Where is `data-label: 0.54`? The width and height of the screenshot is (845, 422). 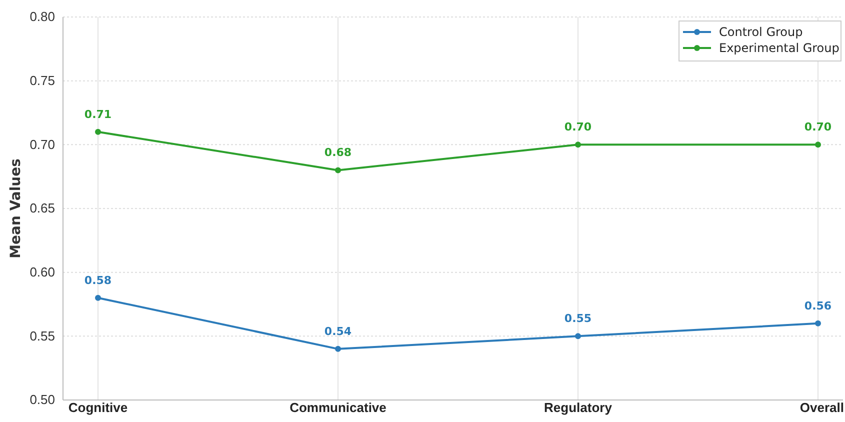 data-label: 0.54 is located at coordinates (338, 331).